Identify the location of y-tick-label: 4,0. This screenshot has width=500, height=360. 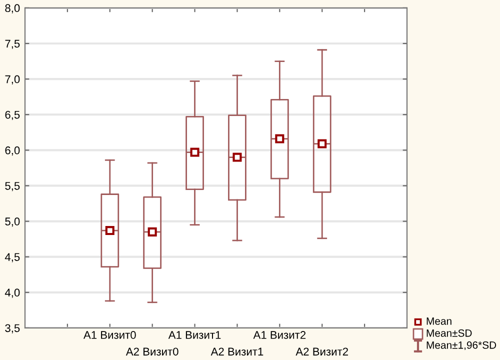
(12, 293).